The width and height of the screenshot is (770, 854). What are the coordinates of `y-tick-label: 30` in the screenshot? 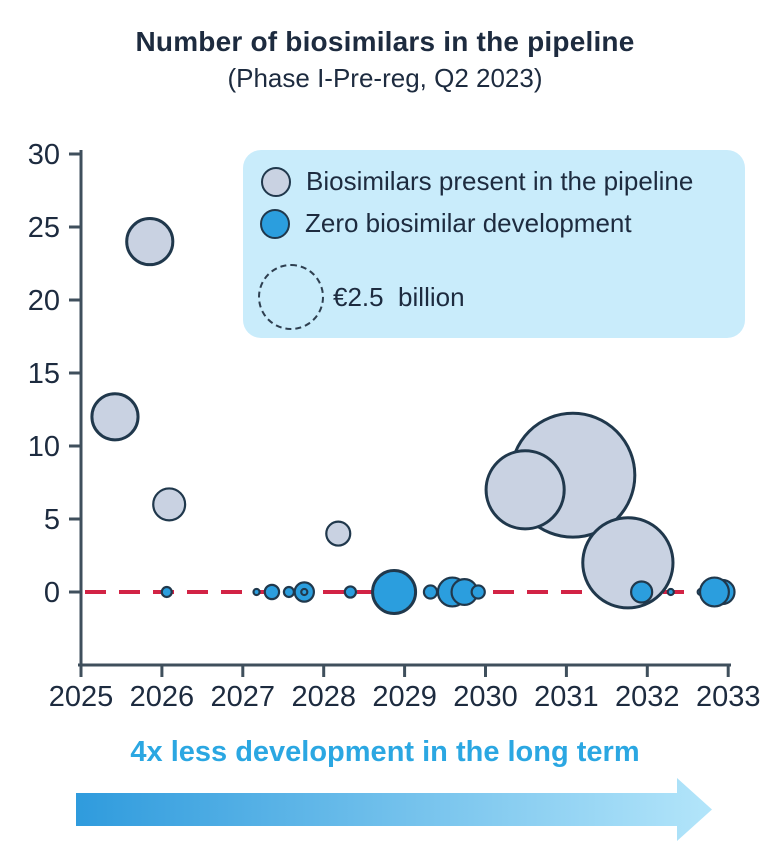 It's located at (44, 155).